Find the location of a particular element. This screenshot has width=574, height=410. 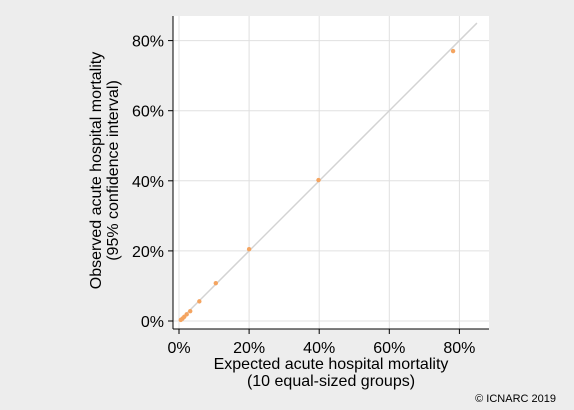

x-tick-label: 20% is located at coordinates (249, 348).